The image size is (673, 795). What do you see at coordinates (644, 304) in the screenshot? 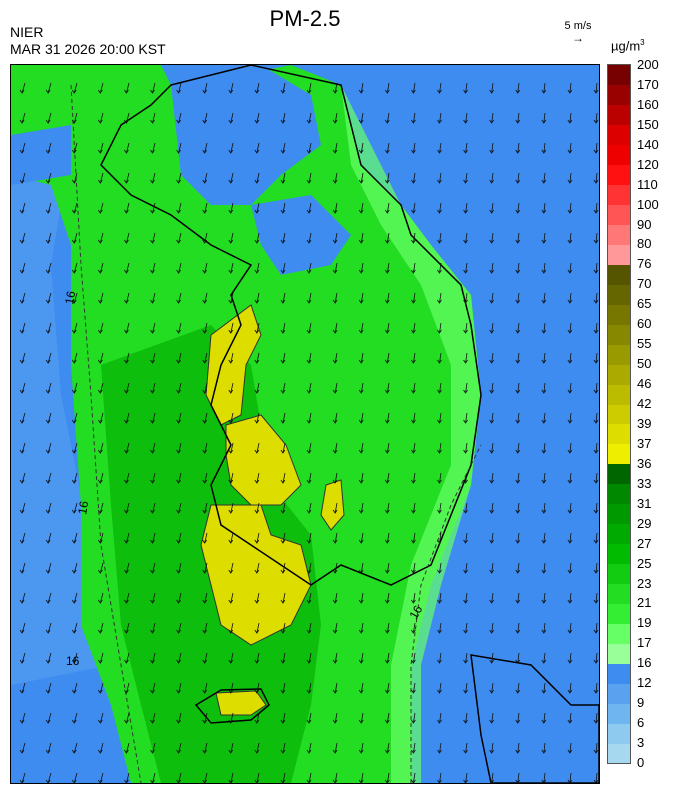
I see `legend-tick-label: 65` at bounding box center [644, 304].